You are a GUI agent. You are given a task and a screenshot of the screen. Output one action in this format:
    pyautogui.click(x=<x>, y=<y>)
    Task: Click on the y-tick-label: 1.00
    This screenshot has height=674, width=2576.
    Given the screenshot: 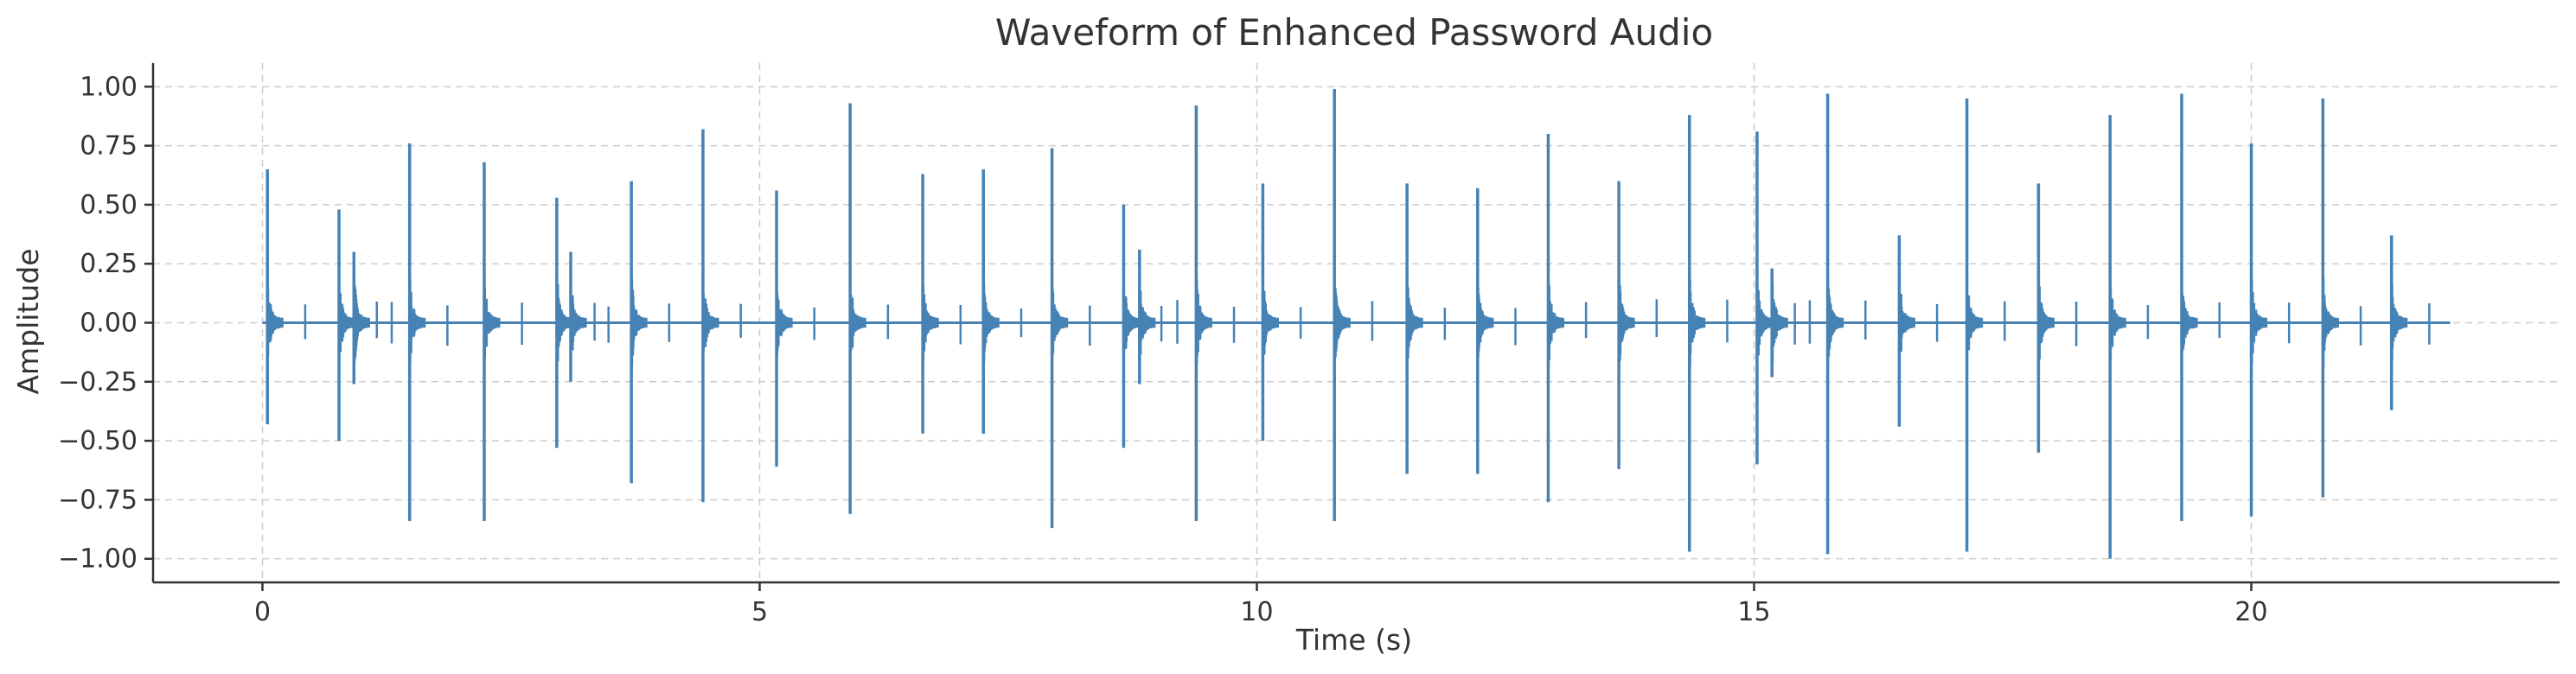 What is the action you would take?
    pyautogui.click(x=109, y=87)
    